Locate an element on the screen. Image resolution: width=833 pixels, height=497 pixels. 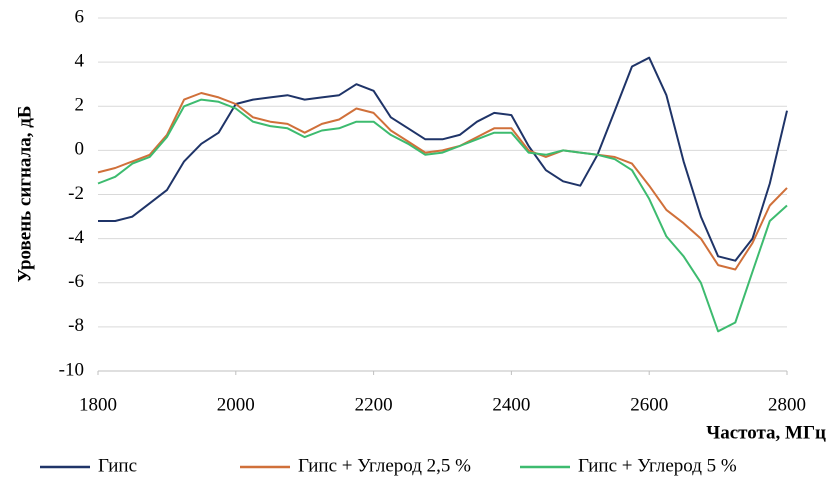
y-tick-label: -10 is located at coordinates (71, 369).